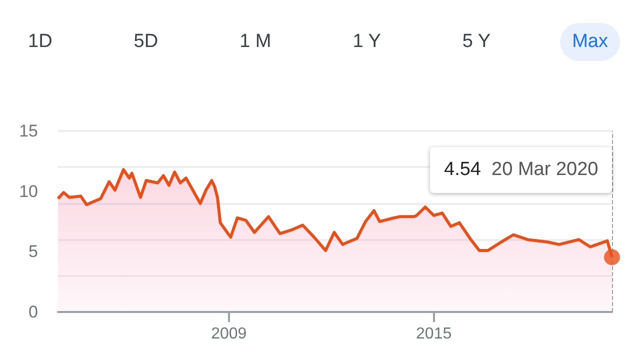 The width and height of the screenshot is (636, 363). I want to click on text: 1D, so click(40, 42).